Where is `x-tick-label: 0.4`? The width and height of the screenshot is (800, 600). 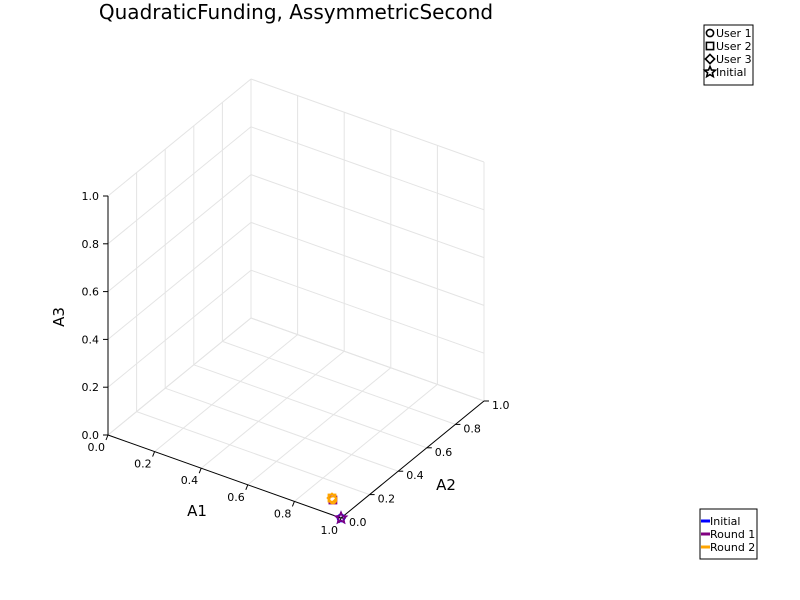 x-tick-label: 0.4 is located at coordinates (190, 480).